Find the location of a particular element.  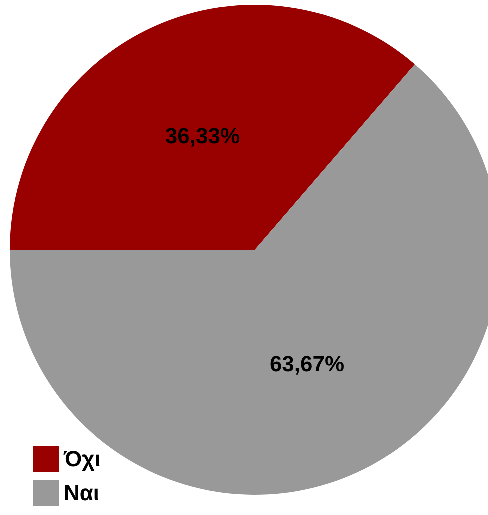

legend-label: Όχι is located at coordinates (82, 459).